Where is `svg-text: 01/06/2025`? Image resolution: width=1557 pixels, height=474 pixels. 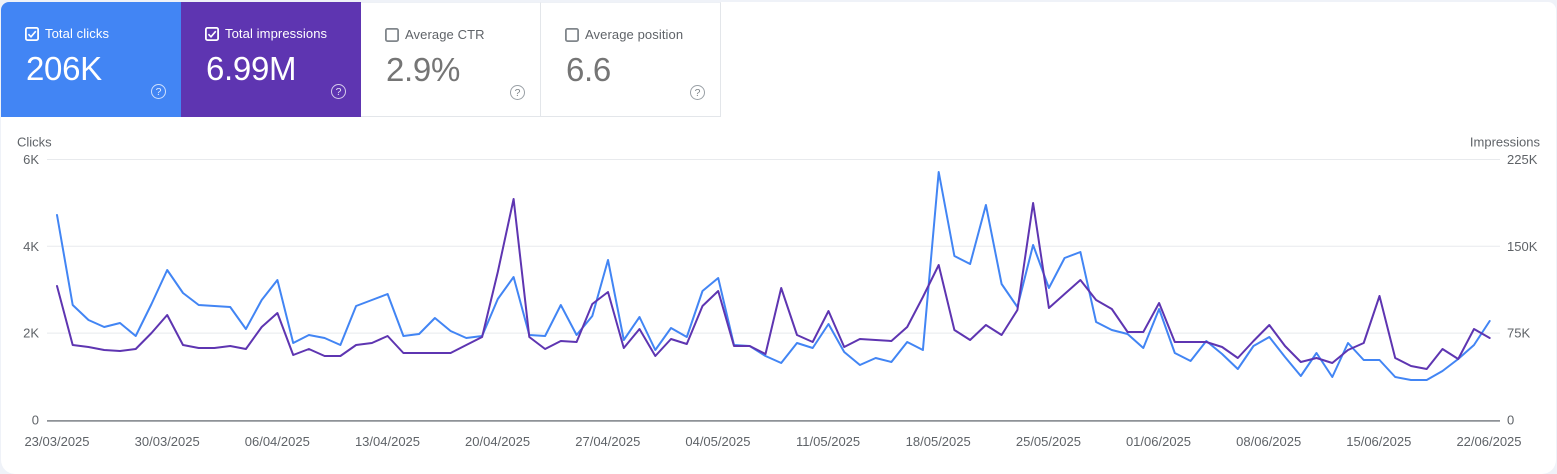 svg-text: 01/06/2025 is located at coordinates (1158, 441).